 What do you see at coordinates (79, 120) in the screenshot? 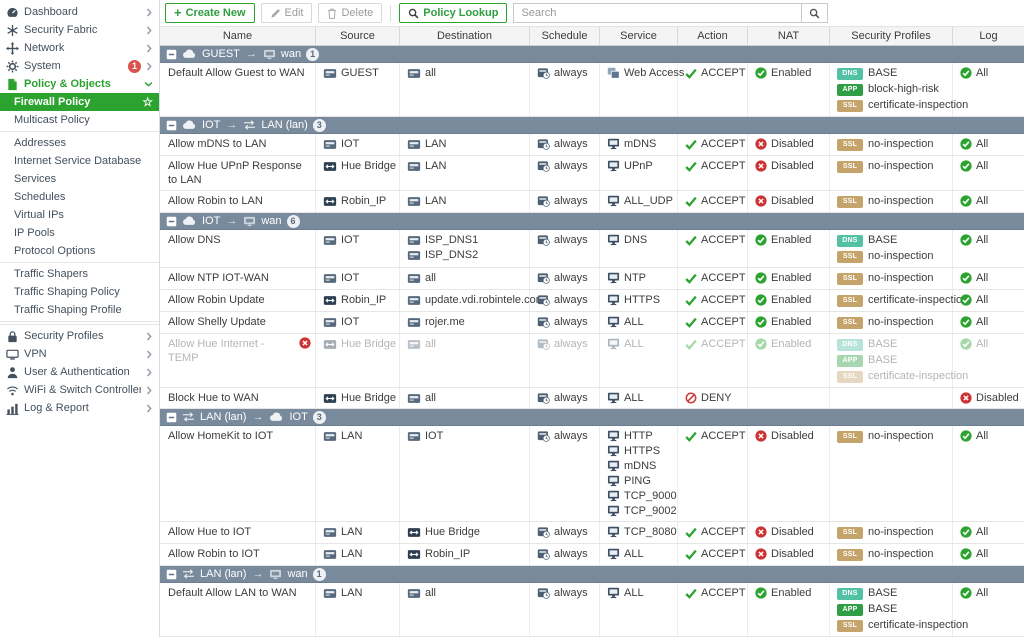
I see `sidebar-item-multicast-policy: Multicast Policy` at bounding box center [79, 120].